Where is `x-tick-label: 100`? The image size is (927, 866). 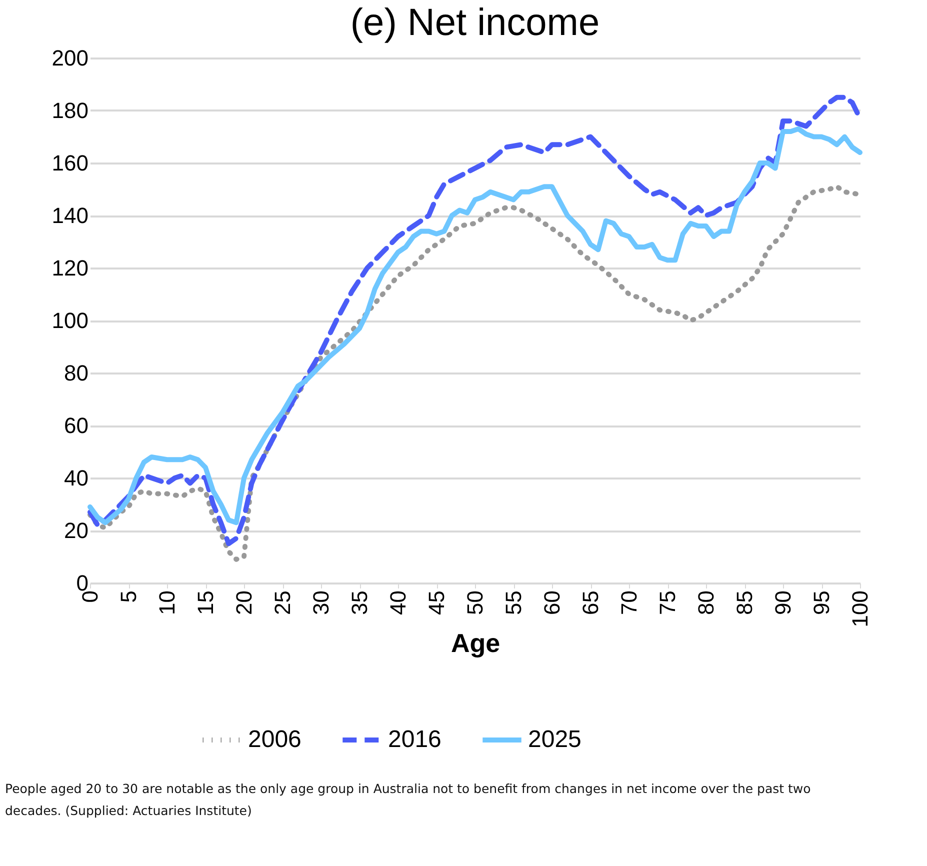
x-tick-label: 100 is located at coordinates (860, 609).